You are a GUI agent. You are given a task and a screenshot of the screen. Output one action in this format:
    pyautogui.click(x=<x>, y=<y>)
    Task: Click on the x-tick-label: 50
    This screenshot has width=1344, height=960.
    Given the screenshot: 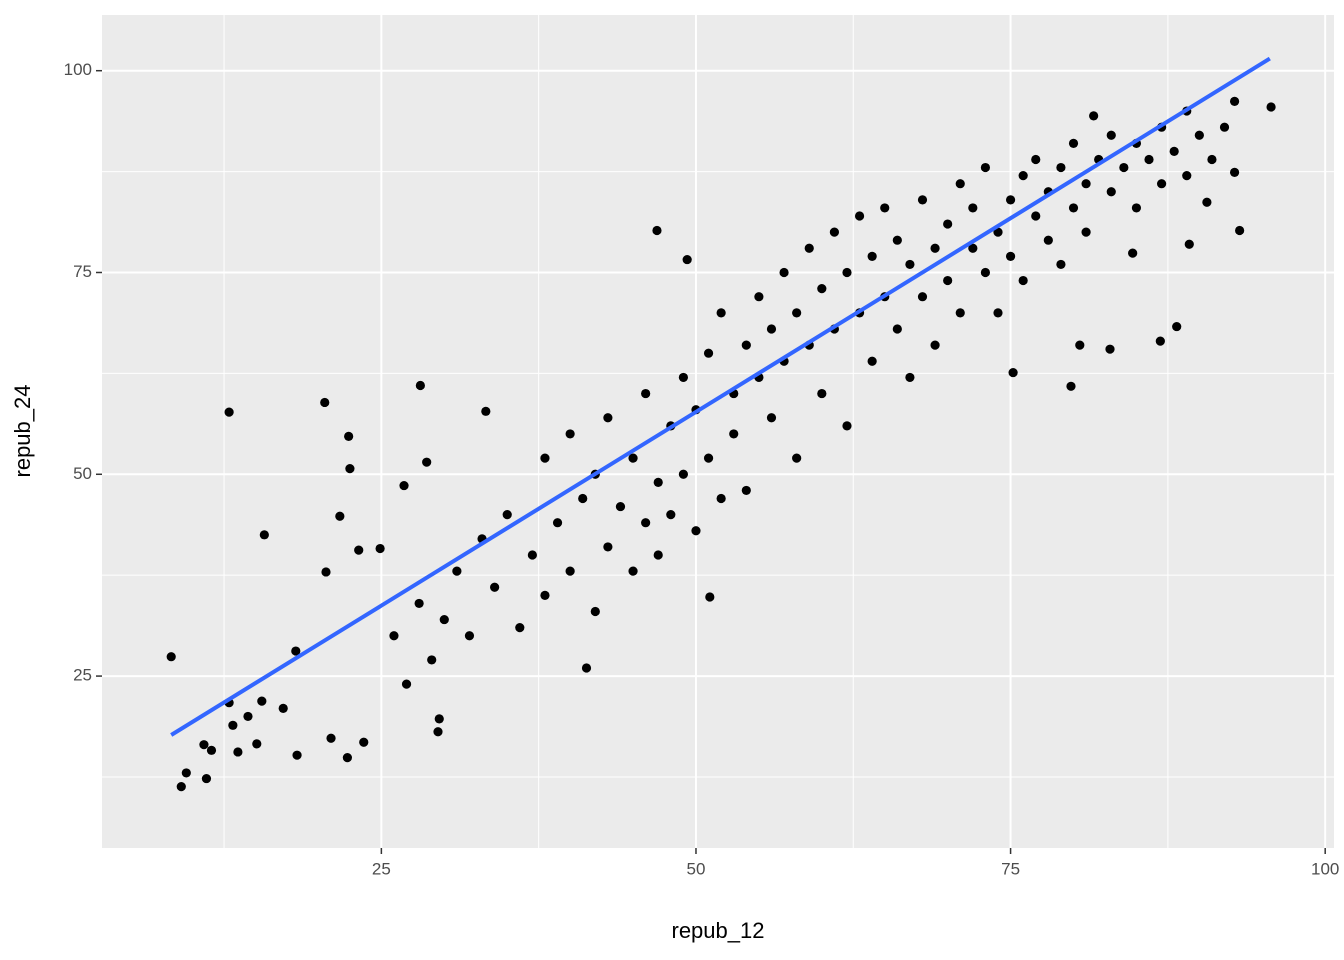 What is the action you would take?
    pyautogui.click(x=696, y=868)
    